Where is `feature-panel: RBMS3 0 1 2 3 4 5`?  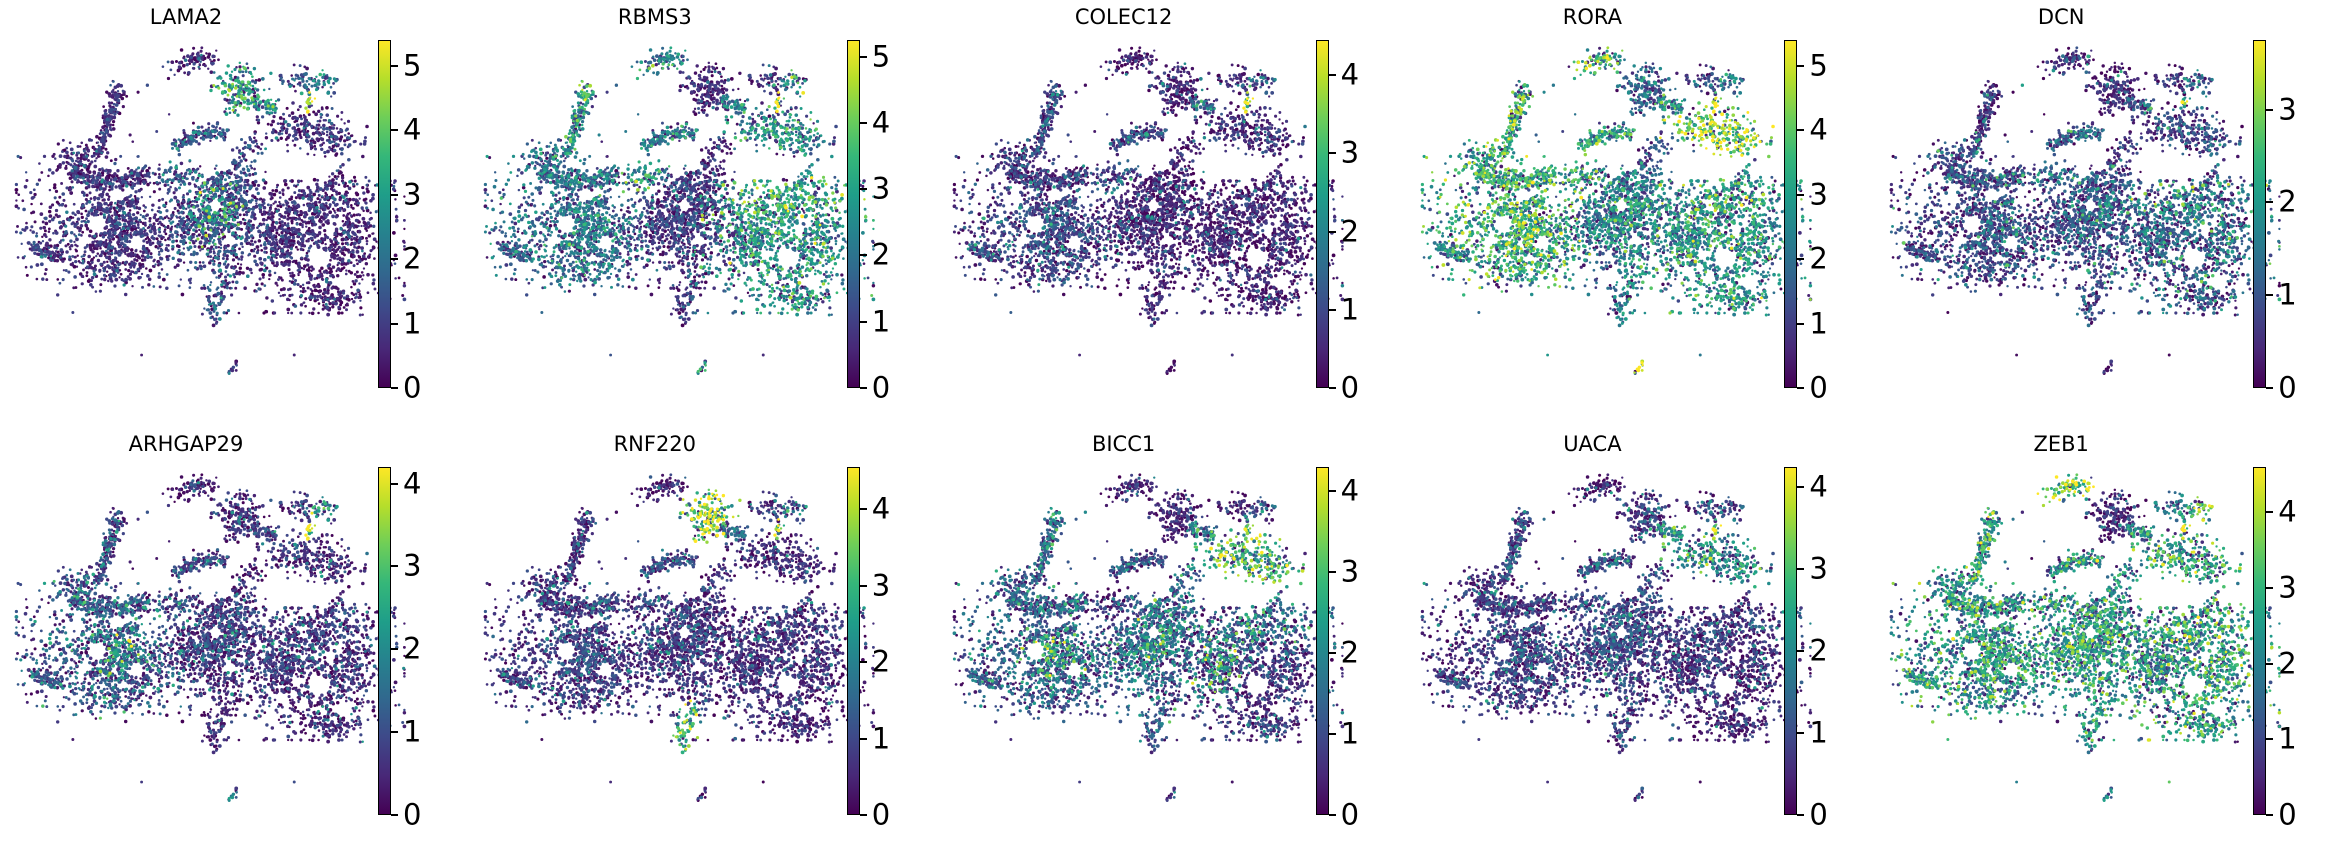 feature-panel: RBMS3 0 1 2 3 4 5 is located at coordinates (703, 213).